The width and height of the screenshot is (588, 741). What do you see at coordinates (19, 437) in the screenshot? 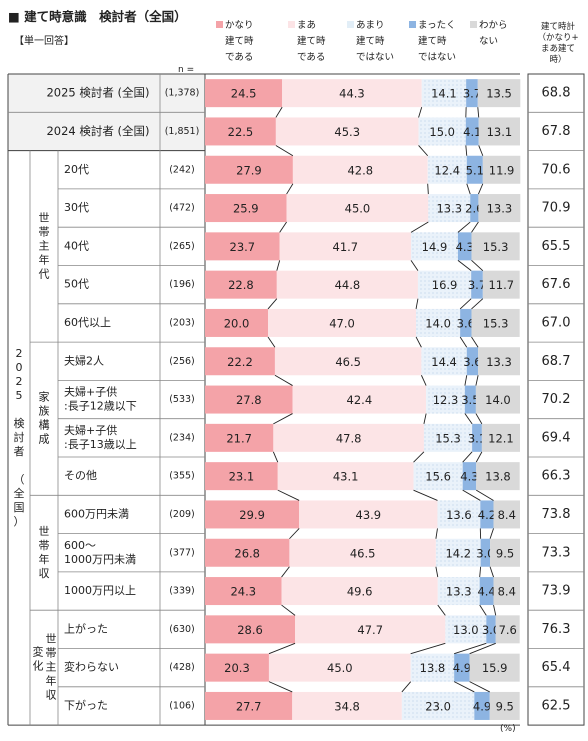
I see `group-label-char: 討` at bounding box center [19, 437].